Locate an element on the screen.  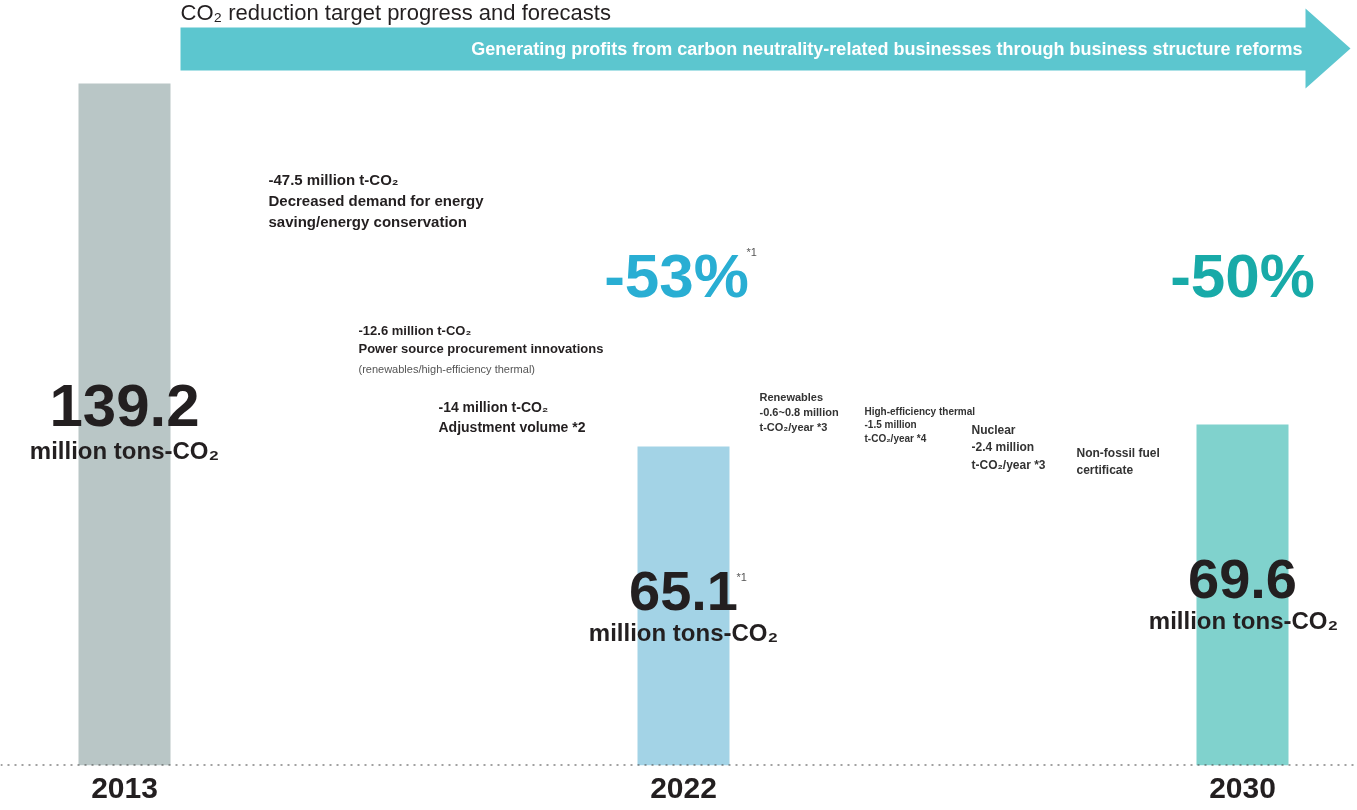
annotation: -14 million t-CO₂ Adjustment volume *2 is located at coordinates (512, 416).